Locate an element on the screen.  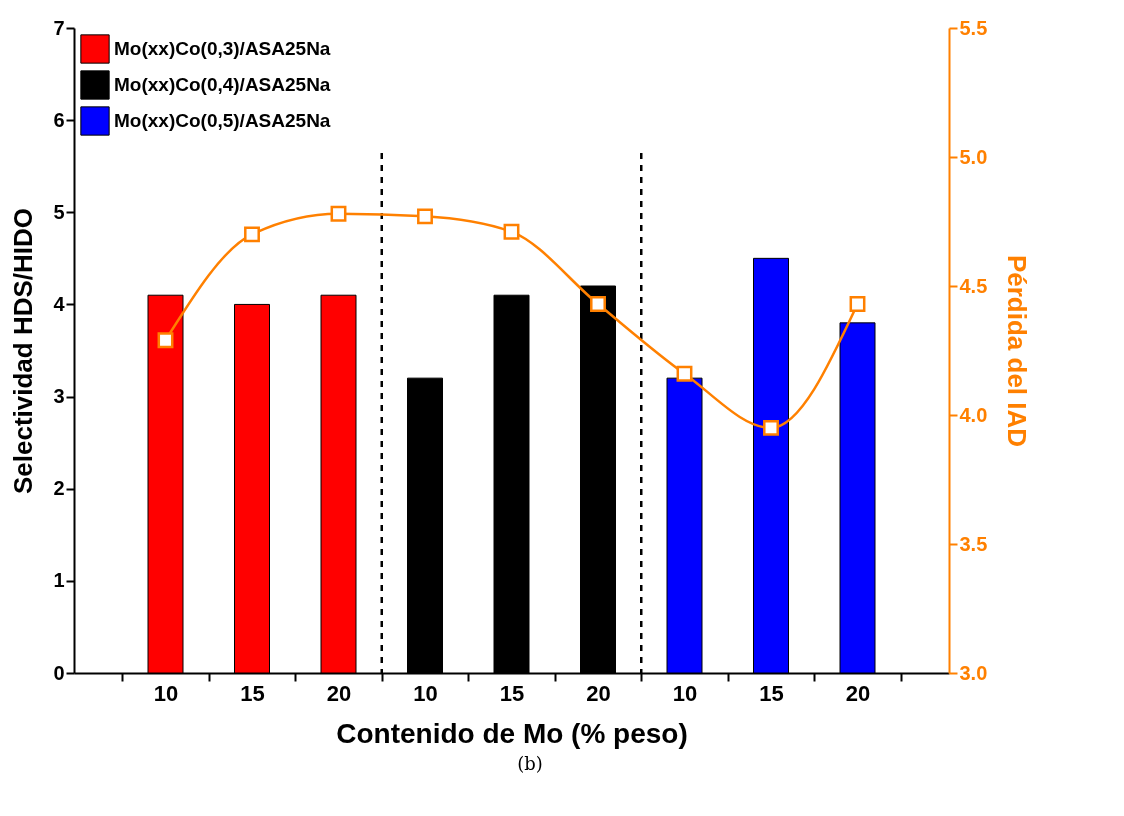
y-tick-label: 3 is located at coordinates (59, 396).